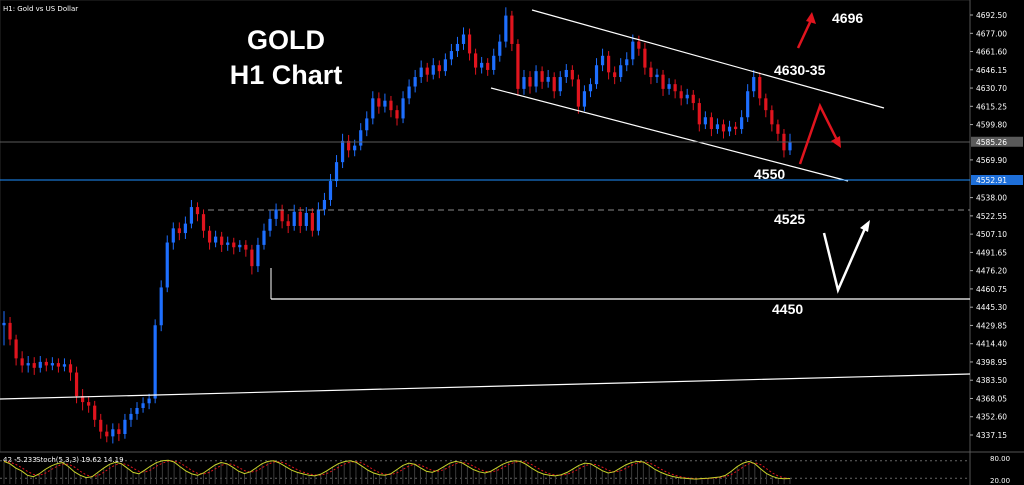 The image size is (1024, 485). I want to click on current-price-tag, so click(997, 141).